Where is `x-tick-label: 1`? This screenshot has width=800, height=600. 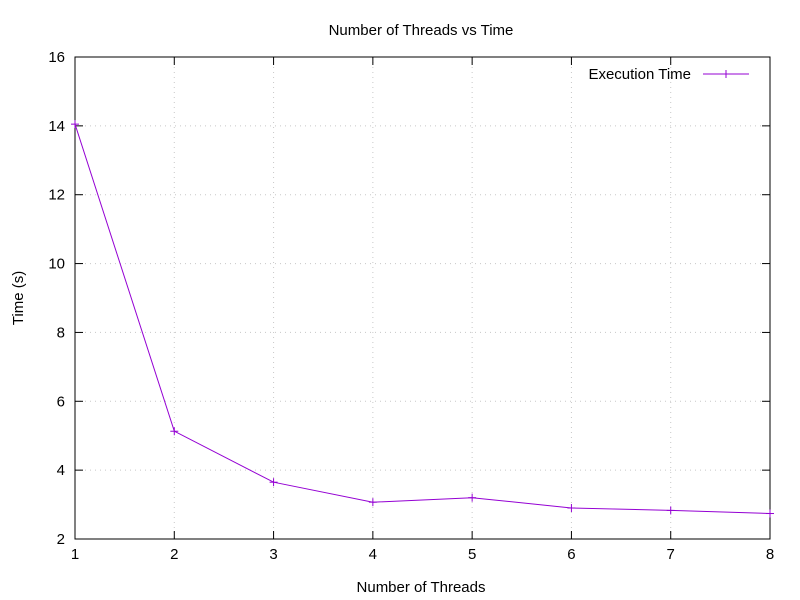 x-tick-label: 1 is located at coordinates (75, 554).